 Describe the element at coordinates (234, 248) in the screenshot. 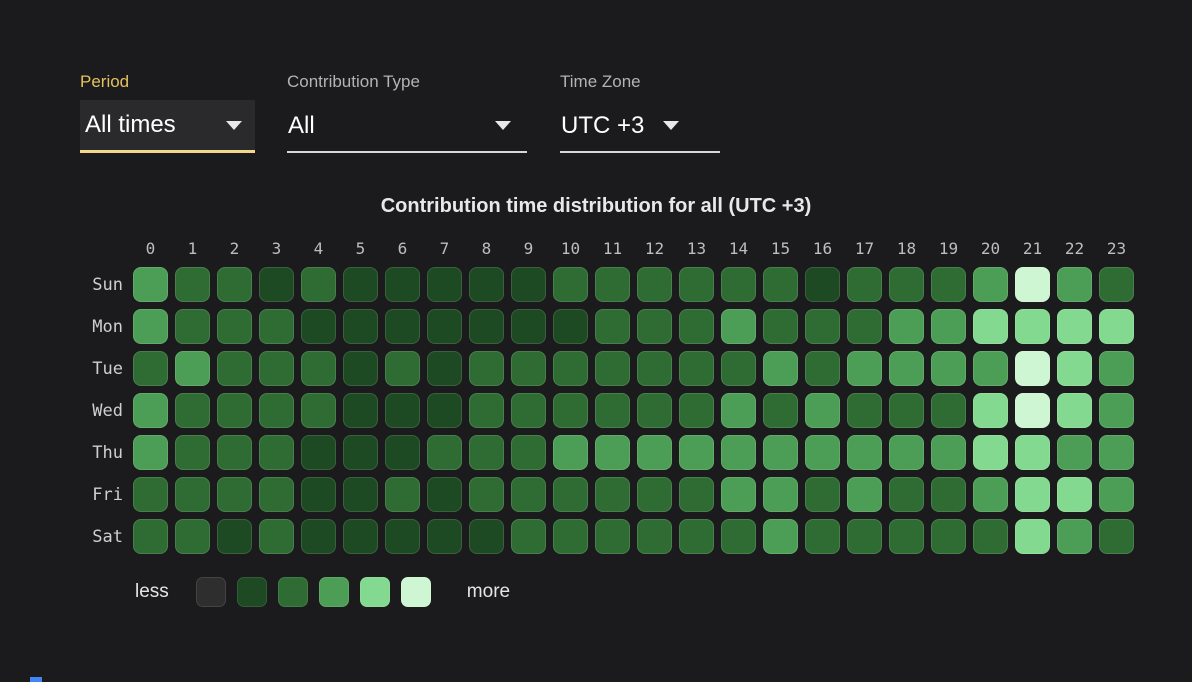

I see `hour-label: 2` at that location.